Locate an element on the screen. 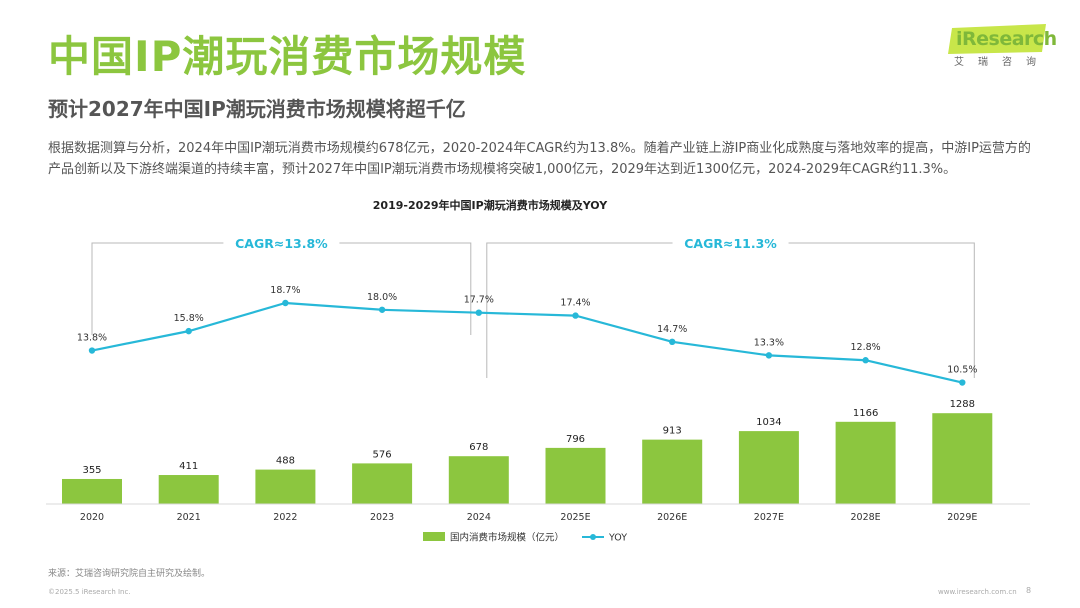  yoy-label-2024: 17.7% is located at coordinates (479, 300).